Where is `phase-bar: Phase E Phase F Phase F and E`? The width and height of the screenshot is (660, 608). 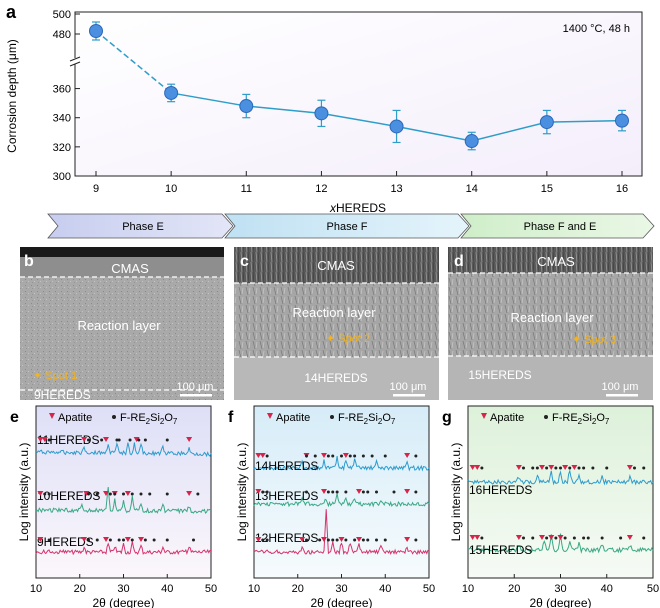 phase-bar: Phase E Phase F Phase F and E is located at coordinates (351, 226).